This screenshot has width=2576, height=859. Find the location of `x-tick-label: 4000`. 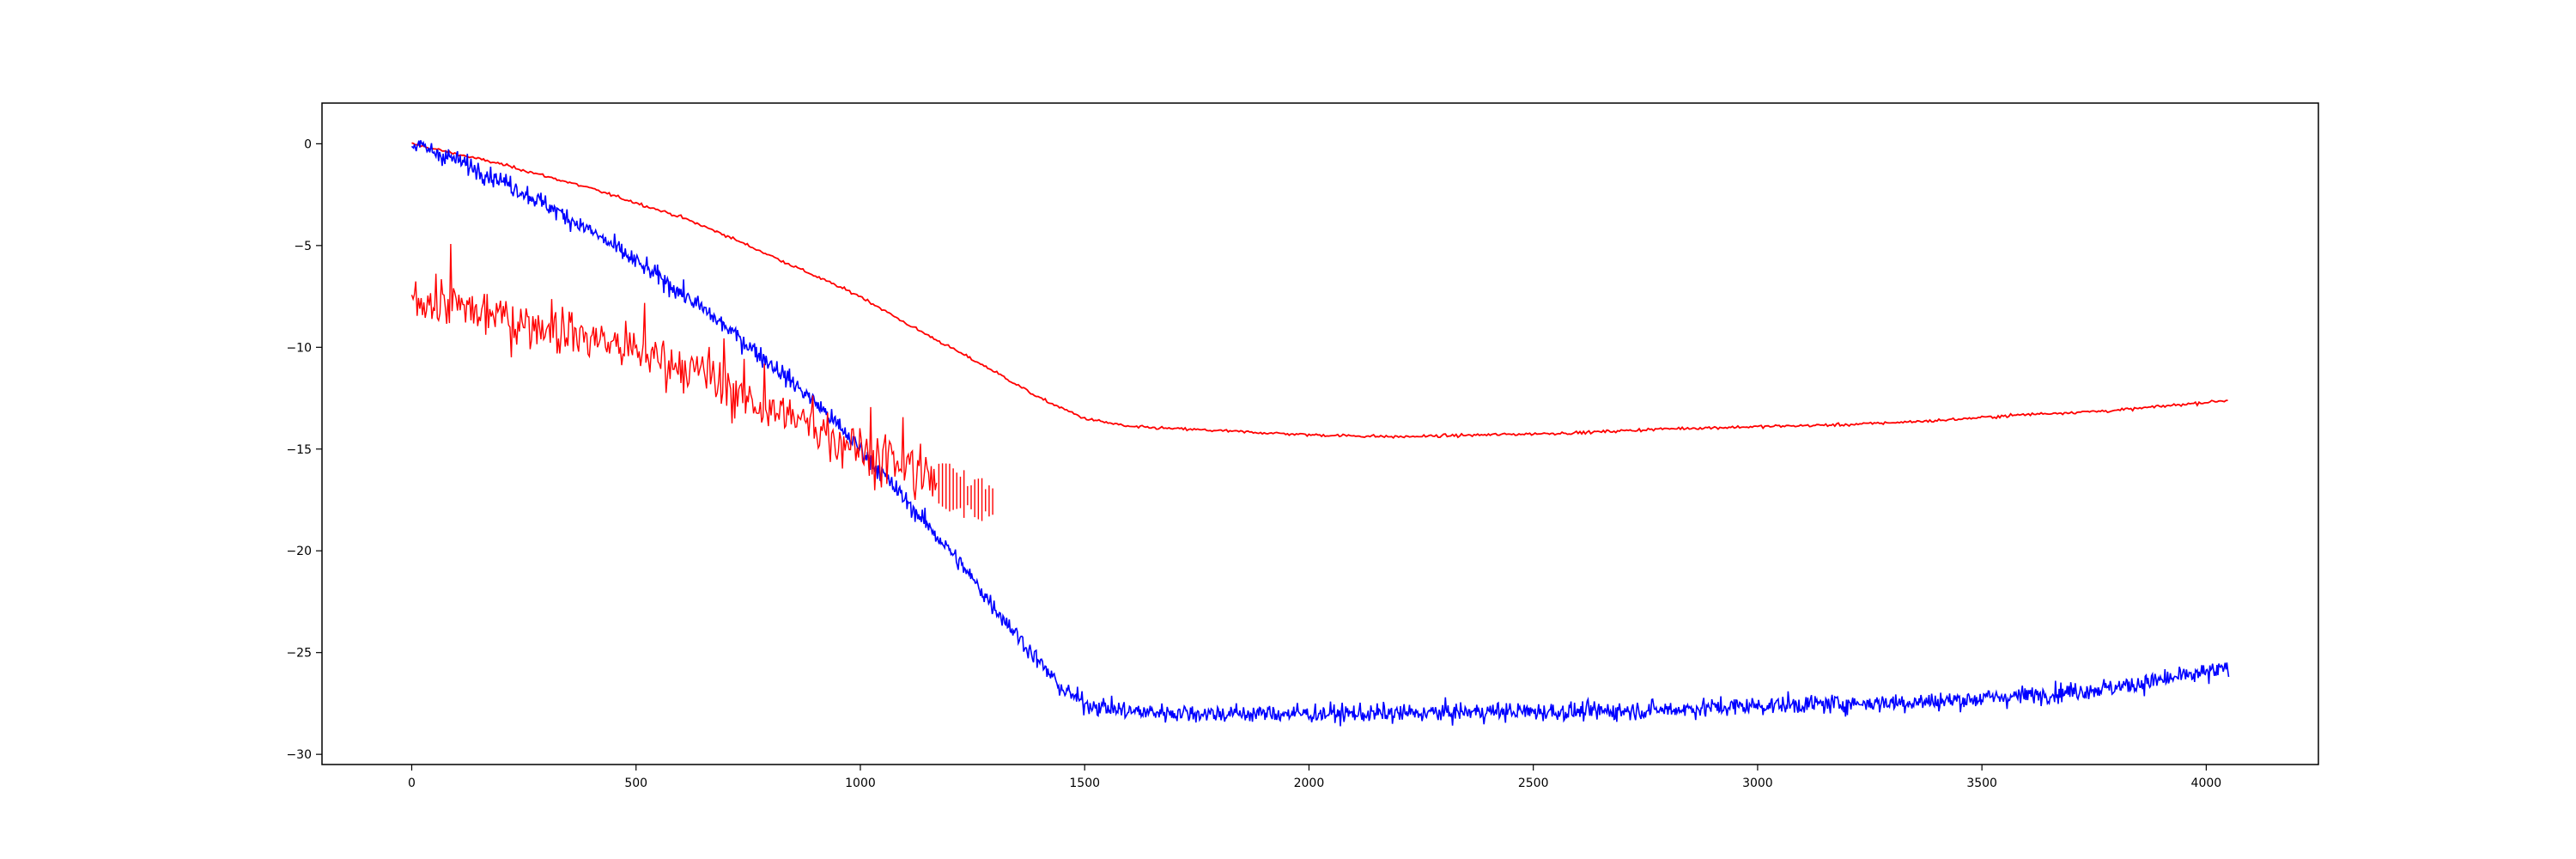

x-tick-label: 4000 is located at coordinates (2207, 783).